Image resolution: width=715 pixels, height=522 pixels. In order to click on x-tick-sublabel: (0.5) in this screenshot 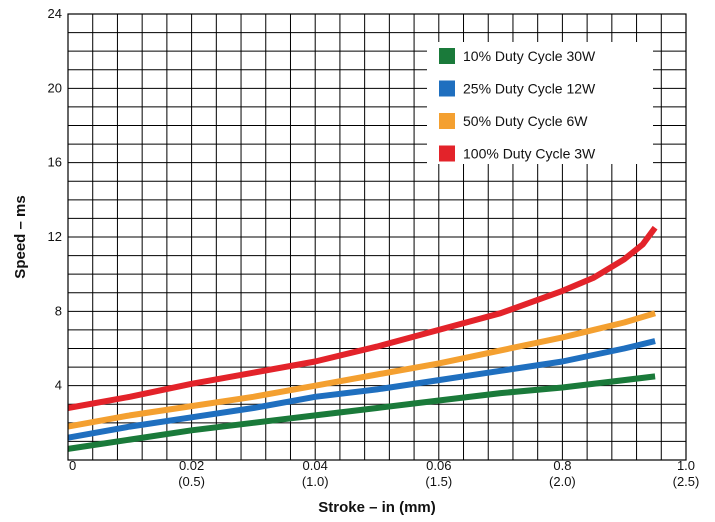, I will do `click(191, 481)`.